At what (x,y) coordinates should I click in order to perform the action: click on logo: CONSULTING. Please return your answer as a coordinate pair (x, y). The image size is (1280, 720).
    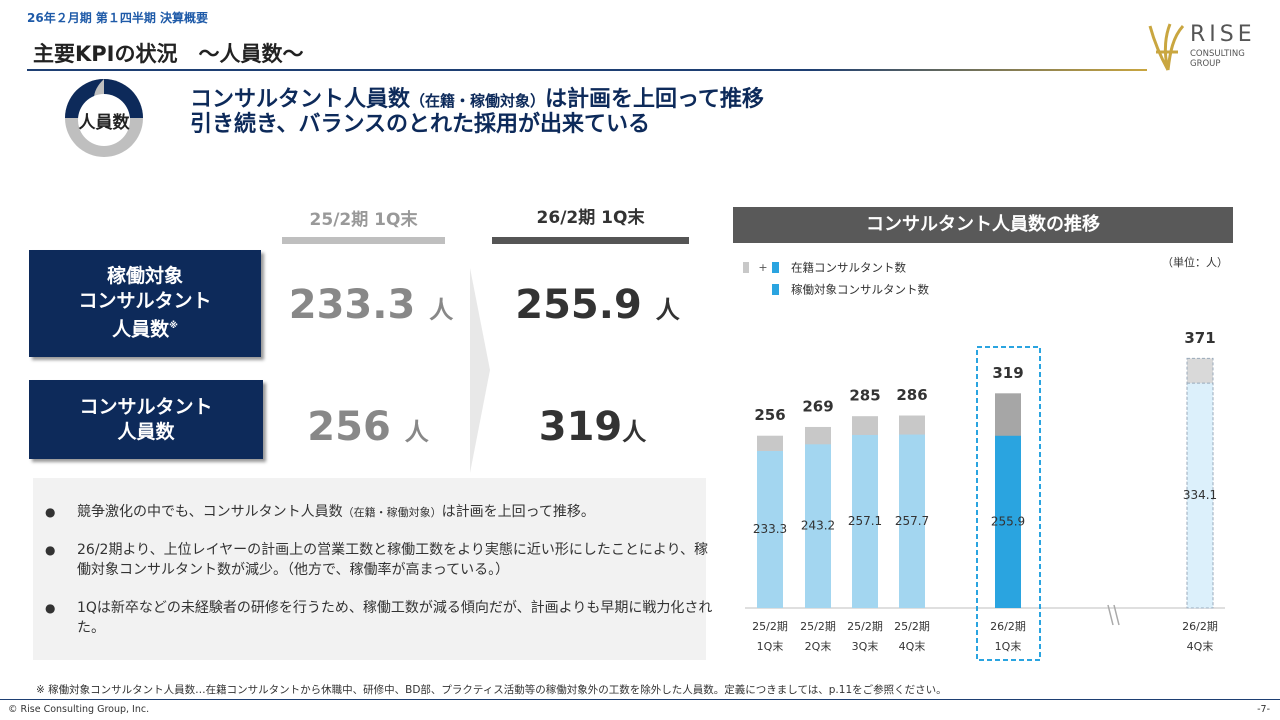
    Looking at the image, I should click on (1217, 54).